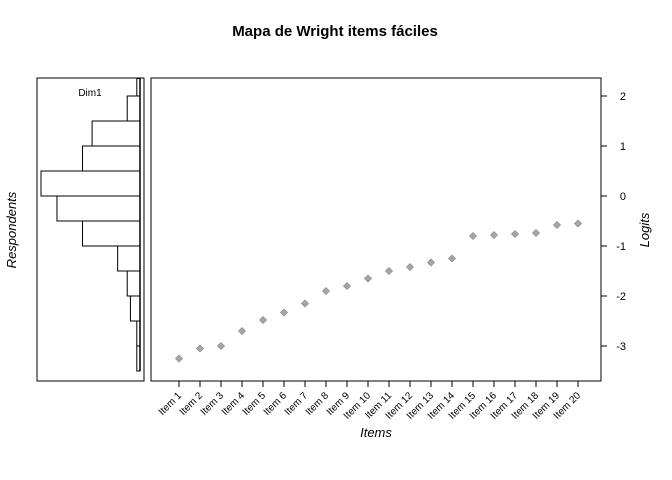 This screenshot has height=480, width=672. Describe the element at coordinates (623, 97) in the screenshot. I see `y-tick-label: 2` at that location.